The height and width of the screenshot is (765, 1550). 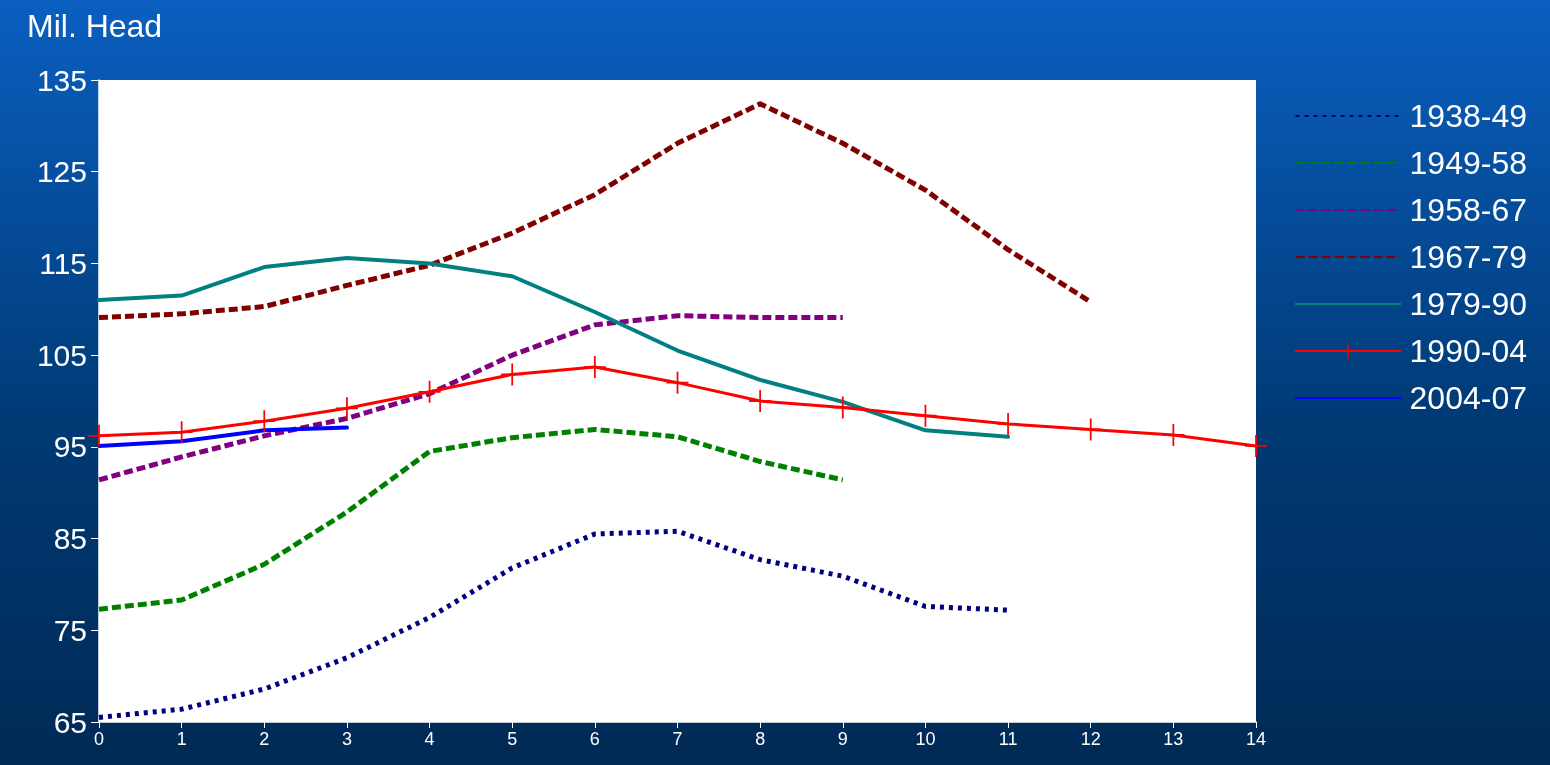 What do you see at coordinates (70, 539) in the screenshot?
I see `y-tick-label: 85` at bounding box center [70, 539].